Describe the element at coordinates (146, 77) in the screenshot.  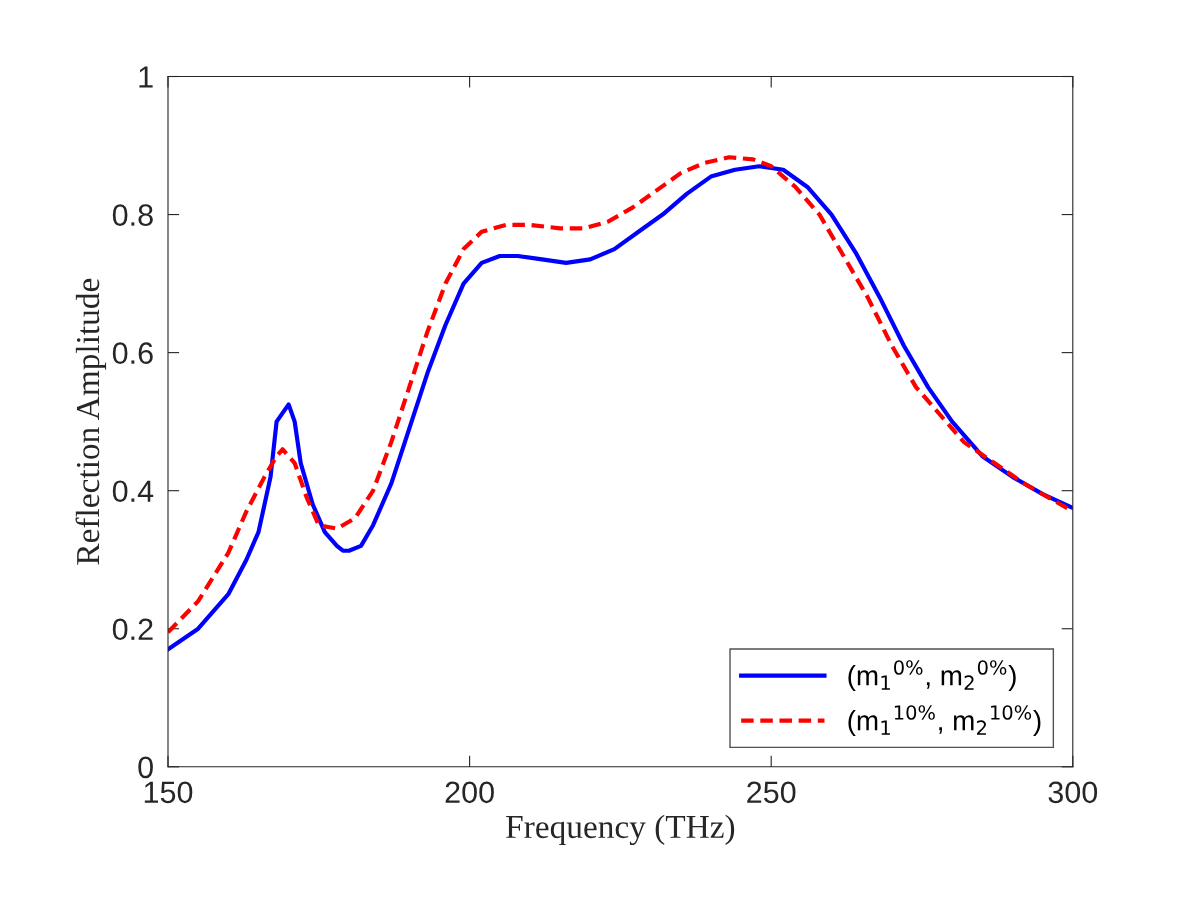
I see `y-tick-label: 1` at that location.